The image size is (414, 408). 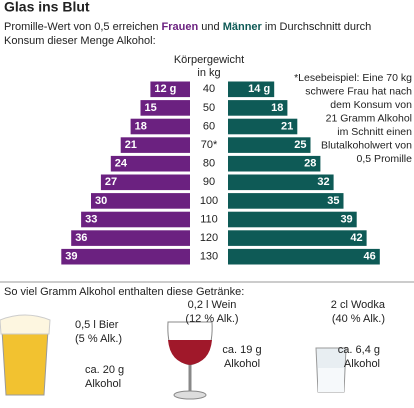 I want to click on bar-label: 14 g, so click(x=259, y=89).